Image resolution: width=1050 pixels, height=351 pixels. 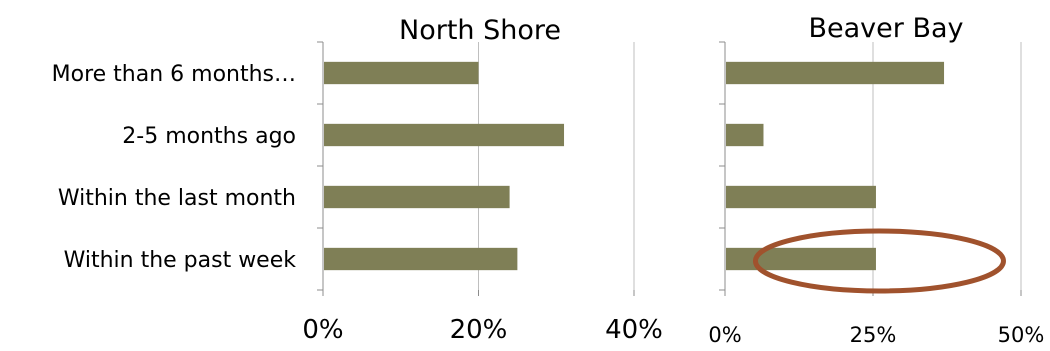 I want to click on category-label: 2-5 months ago, so click(x=209, y=136).